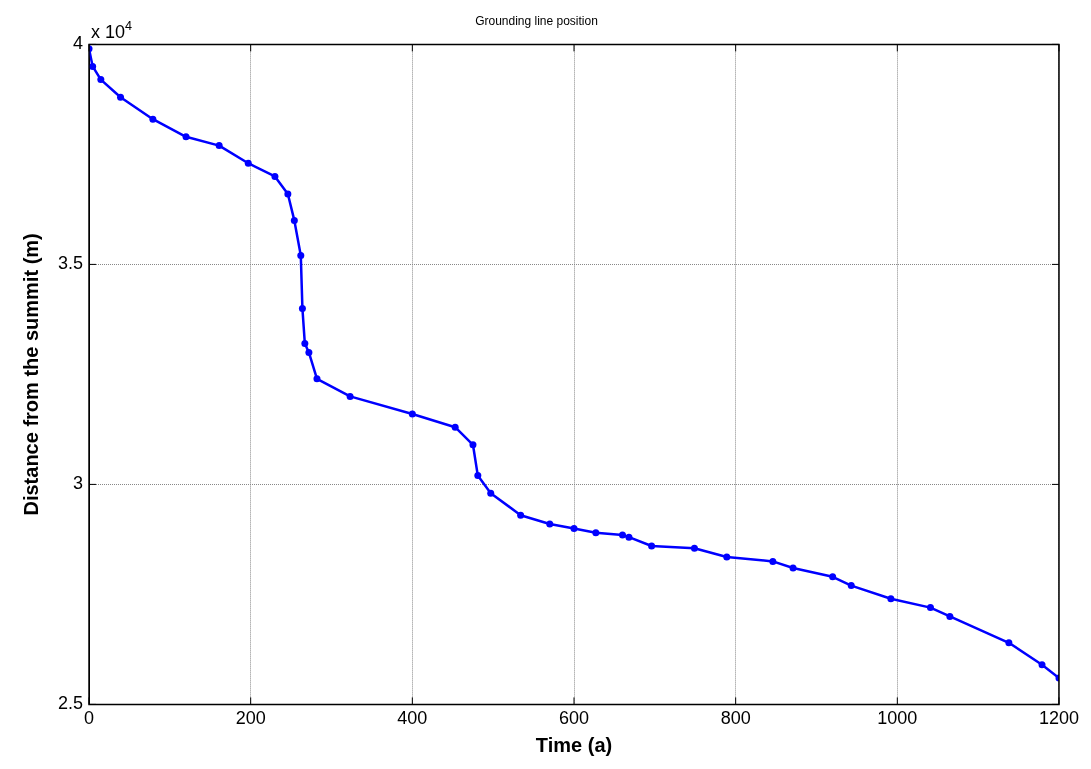 This screenshot has height=769, width=1091. What do you see at coordinates (897, 718) in the screenshot?
I see `x-tick-label: 1000` at bounding box center [897, 718].